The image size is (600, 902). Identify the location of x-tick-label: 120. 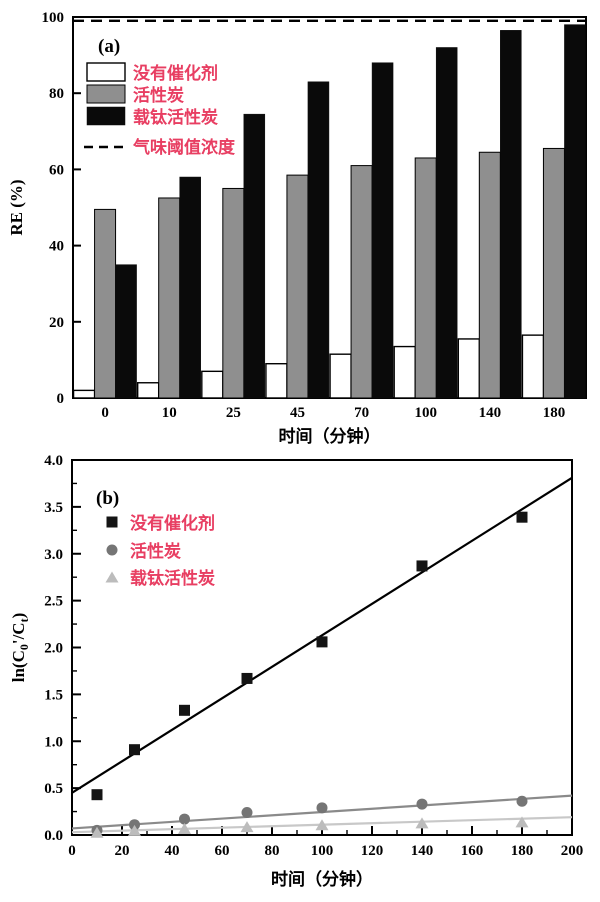
(372, 851).